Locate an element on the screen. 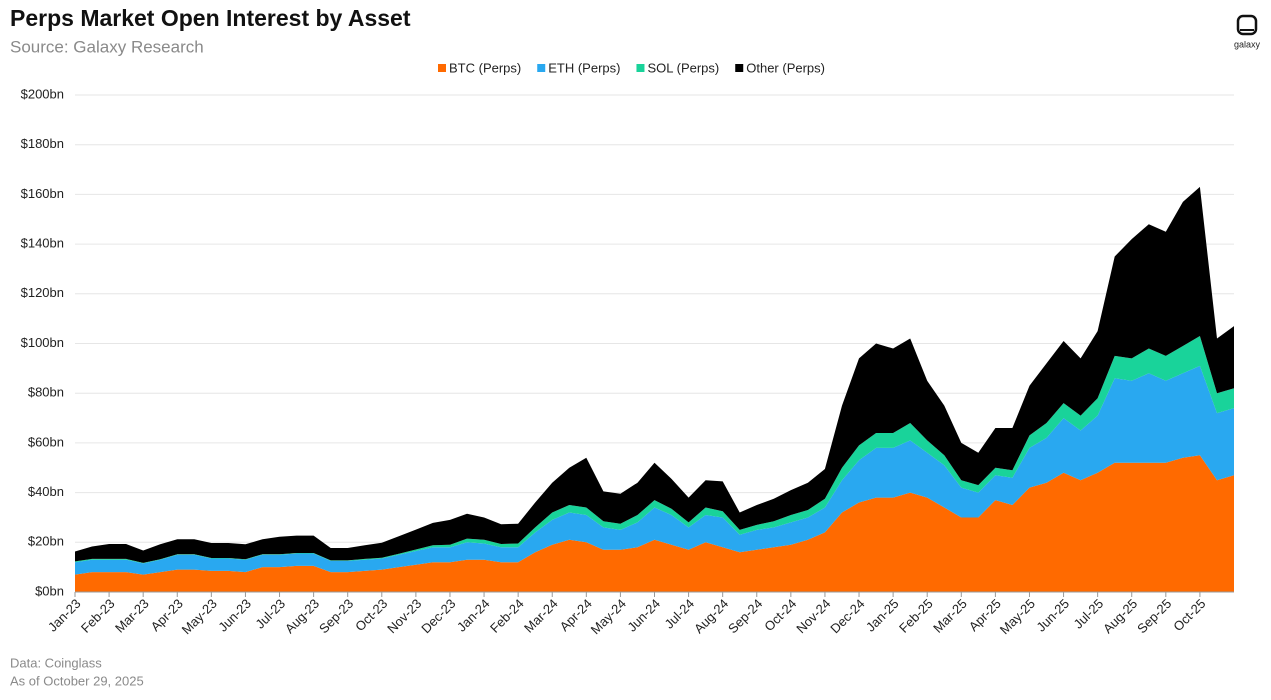  y-tick-label: $180bn is located at coordinates (42, 143).